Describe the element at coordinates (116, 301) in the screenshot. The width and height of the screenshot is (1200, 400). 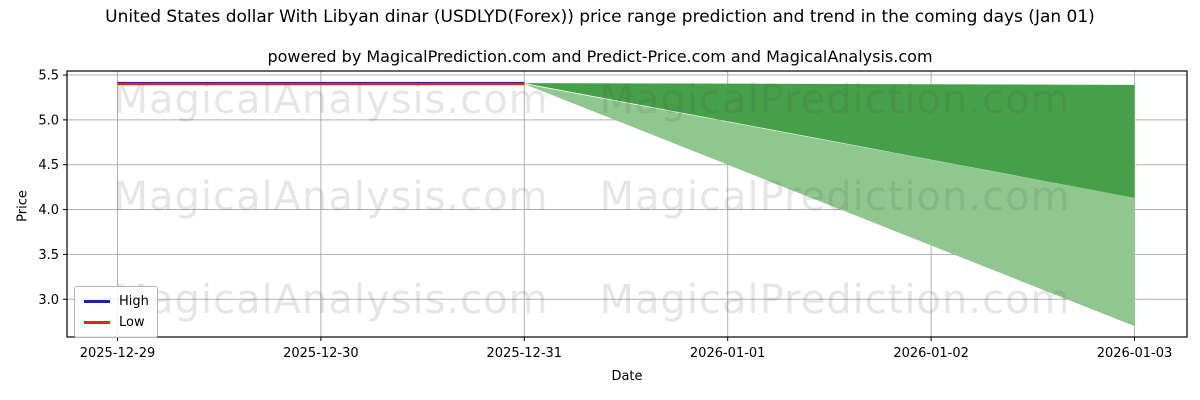
I see `legend-item-high: High` at that location.